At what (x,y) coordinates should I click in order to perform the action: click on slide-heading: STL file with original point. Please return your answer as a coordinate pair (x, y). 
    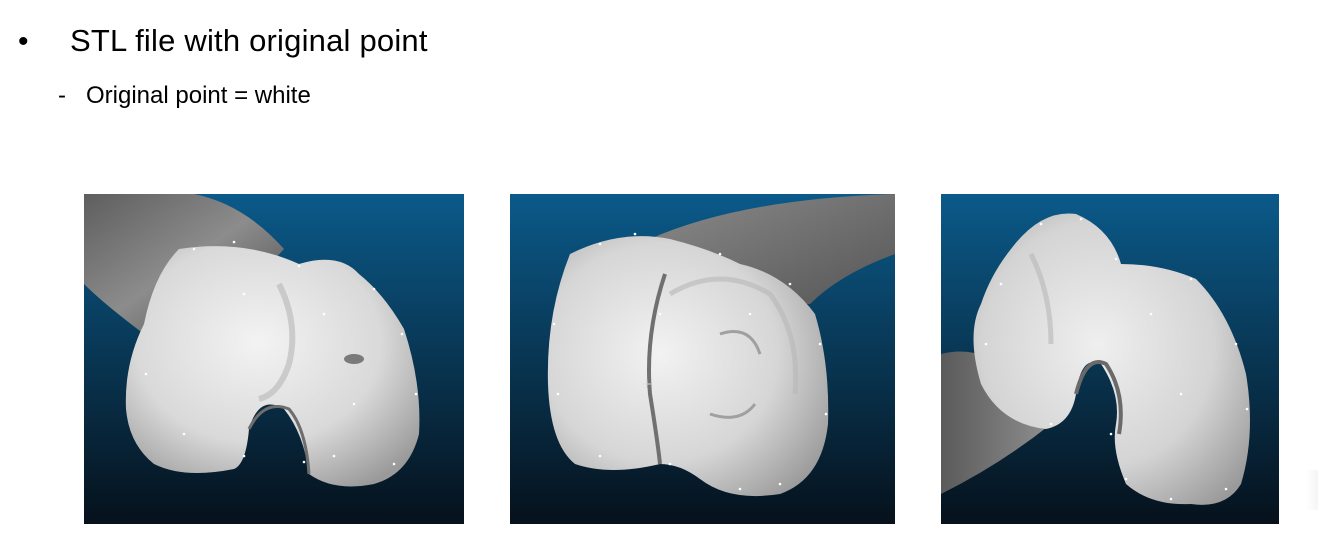
    Looking at the image, I should click on (249, 40).